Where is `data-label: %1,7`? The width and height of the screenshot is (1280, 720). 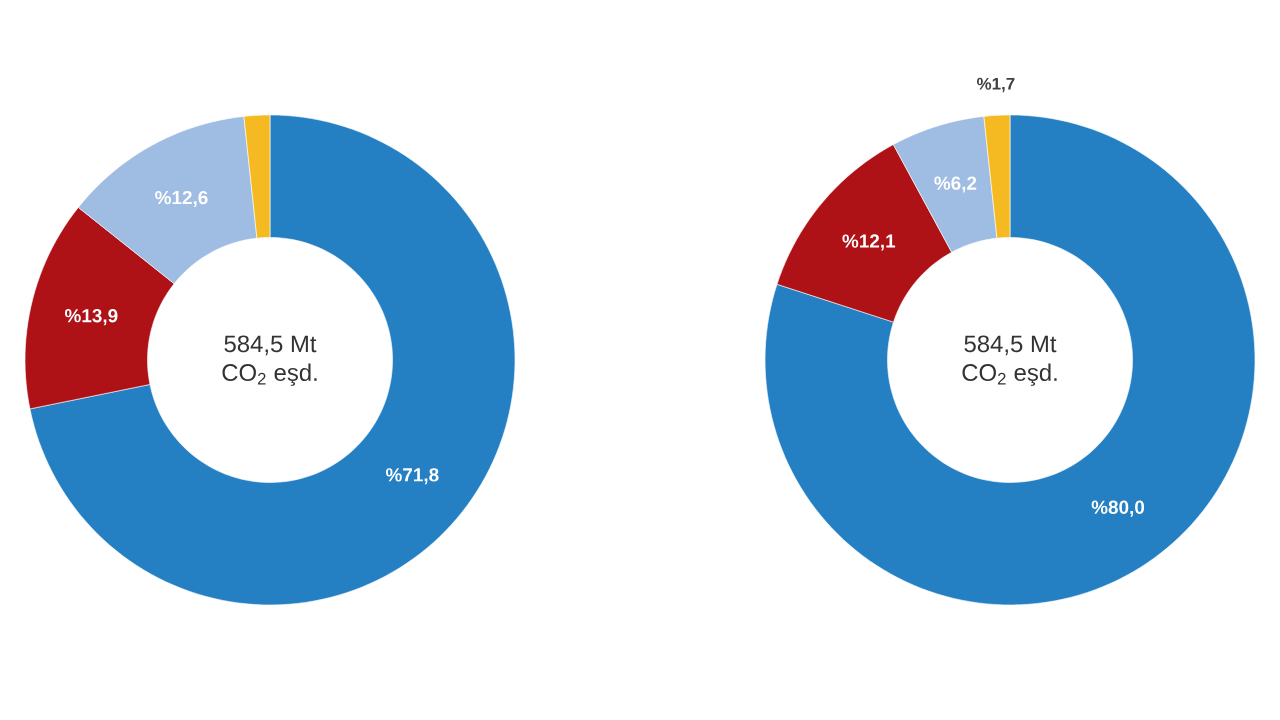 data-label: %1,7 is located at coordinates (996, 85).